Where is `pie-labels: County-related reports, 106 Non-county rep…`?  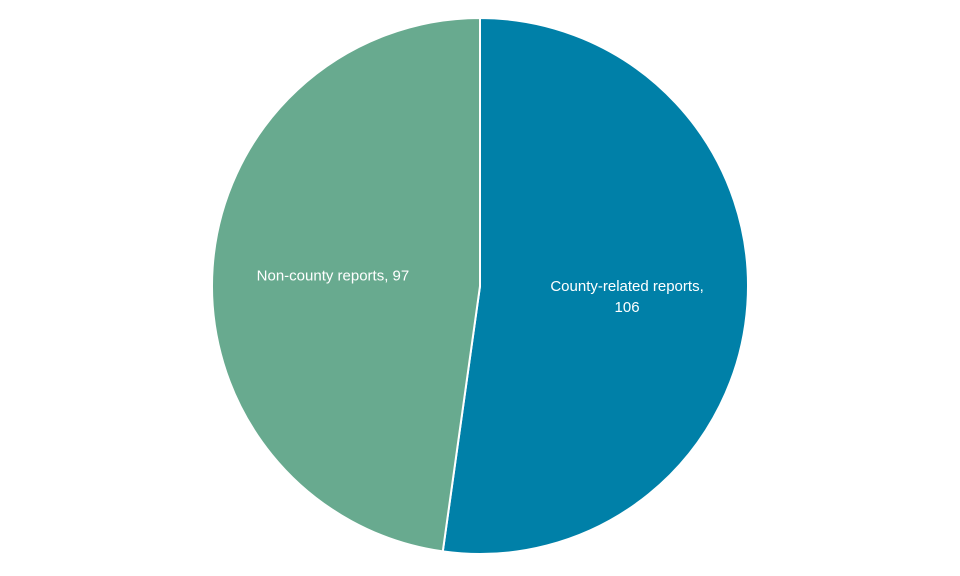
pie-labels: County-related reports, 106 Non-county rep… is located at coordinates (480, 292).